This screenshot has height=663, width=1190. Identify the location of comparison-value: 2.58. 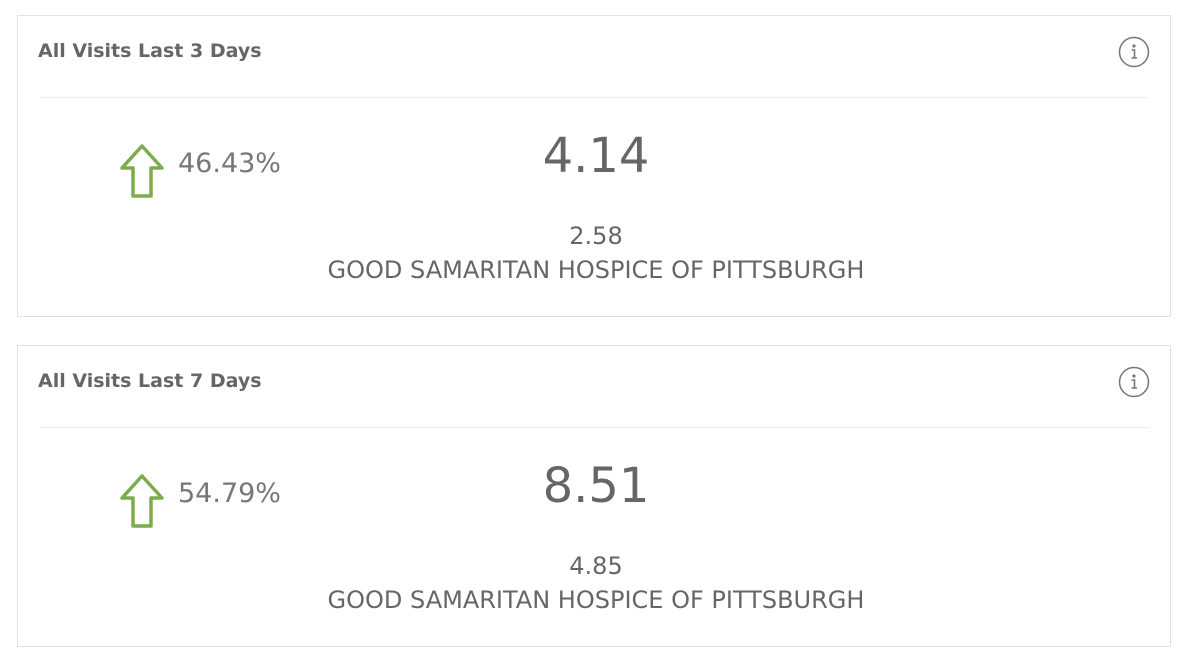
(596, 236).